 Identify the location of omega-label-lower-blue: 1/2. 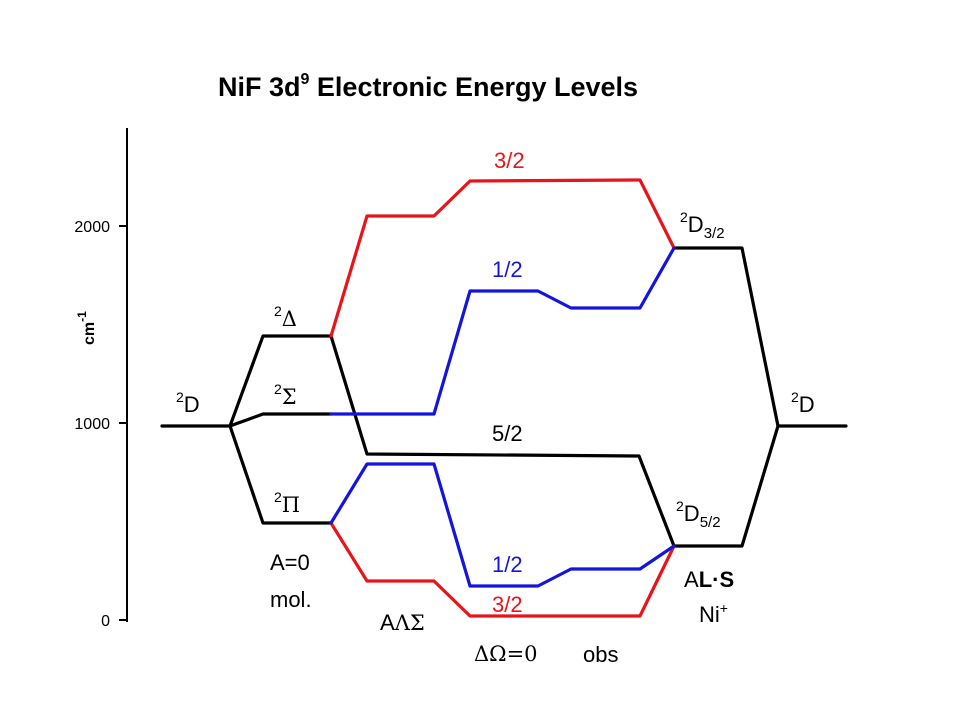
(507, 564).